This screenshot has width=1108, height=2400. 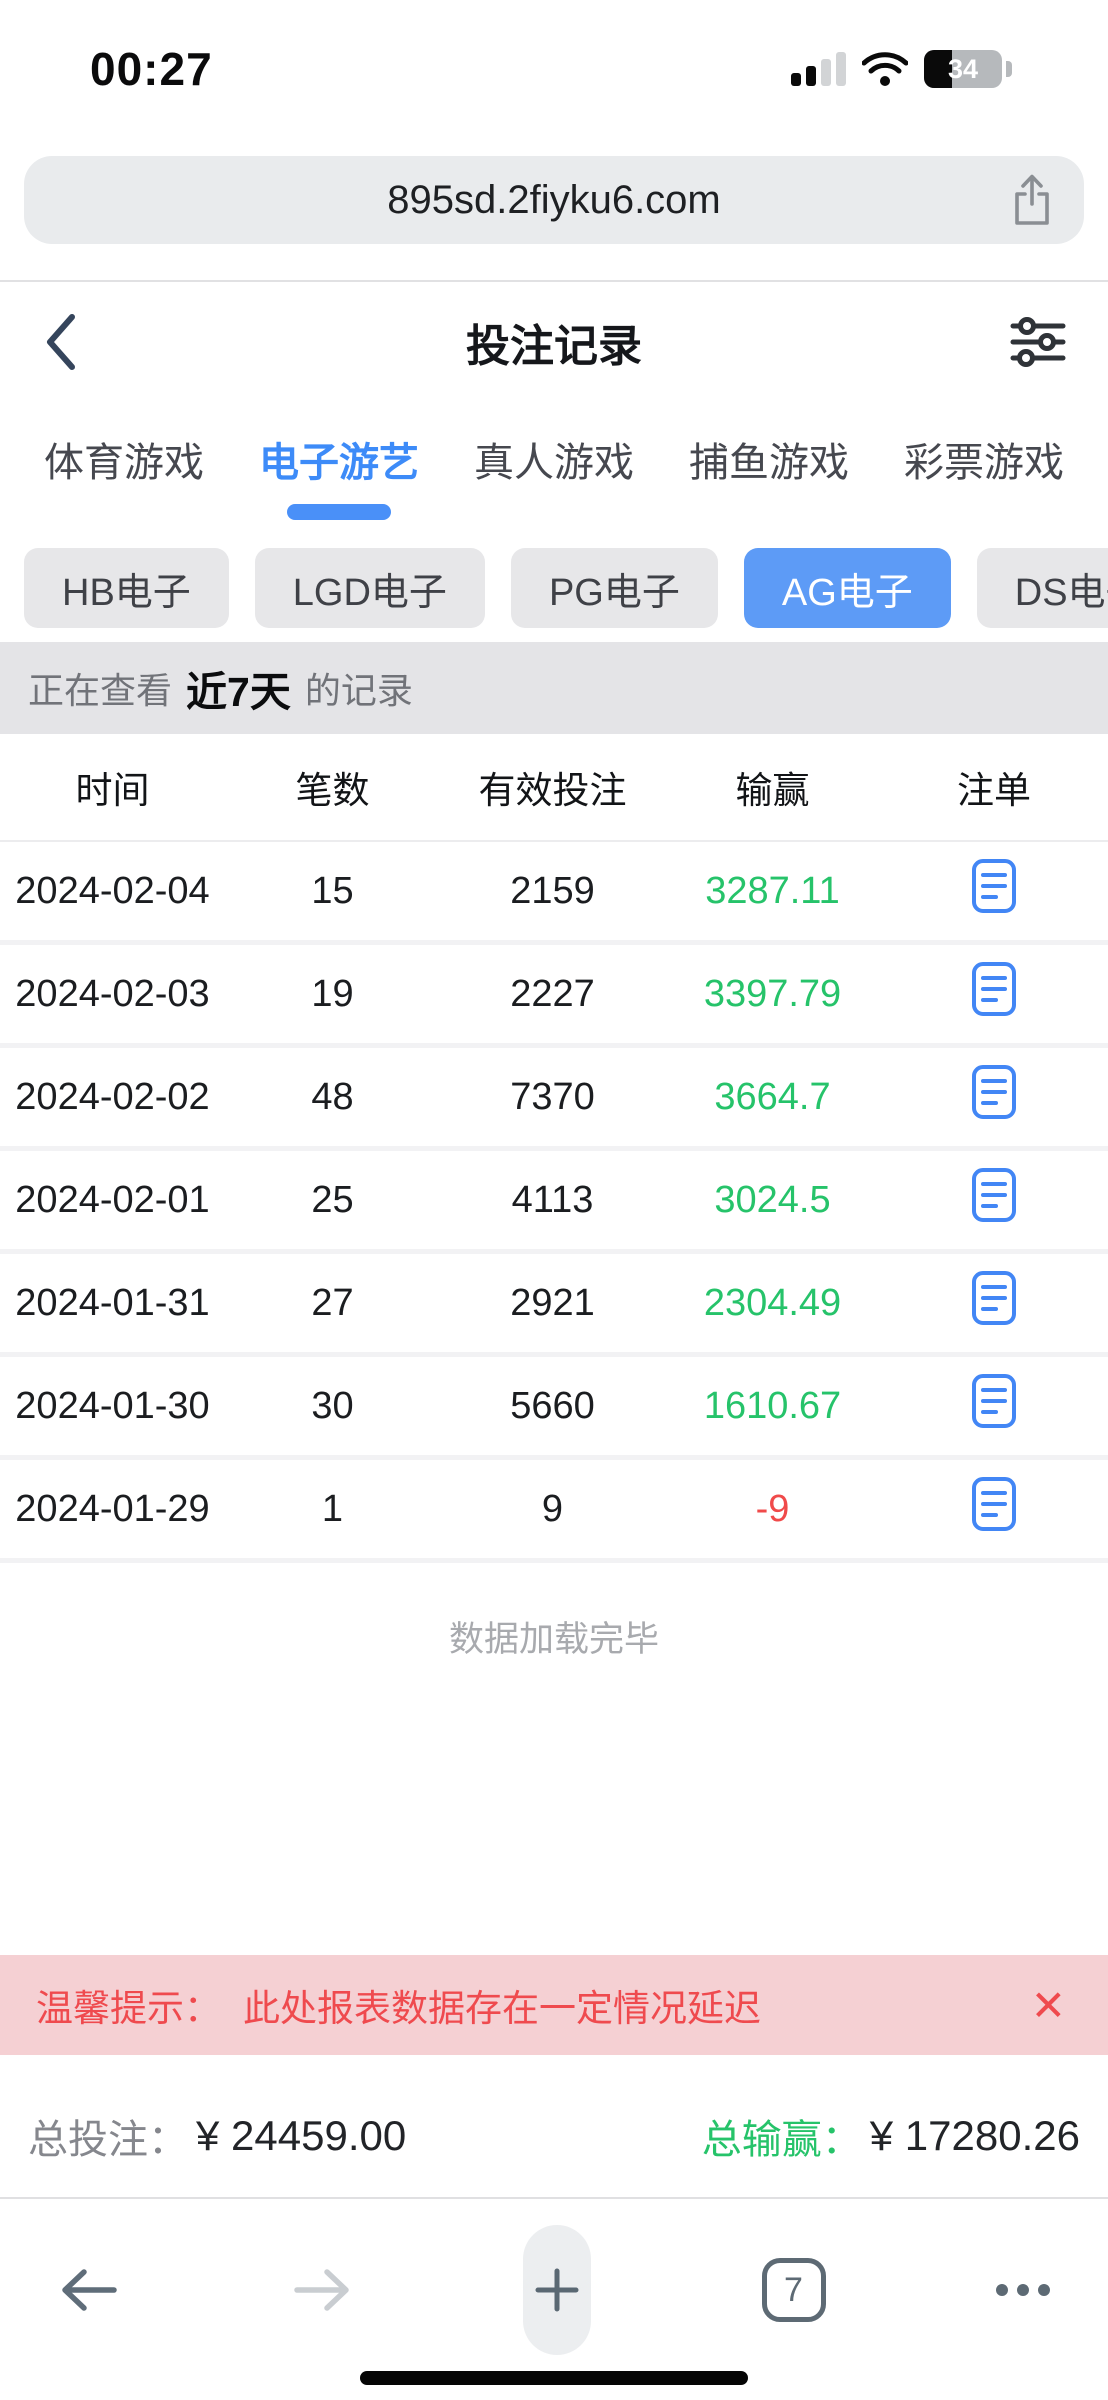 I want to click on col-time: 时间, so click(x=112, y=790).